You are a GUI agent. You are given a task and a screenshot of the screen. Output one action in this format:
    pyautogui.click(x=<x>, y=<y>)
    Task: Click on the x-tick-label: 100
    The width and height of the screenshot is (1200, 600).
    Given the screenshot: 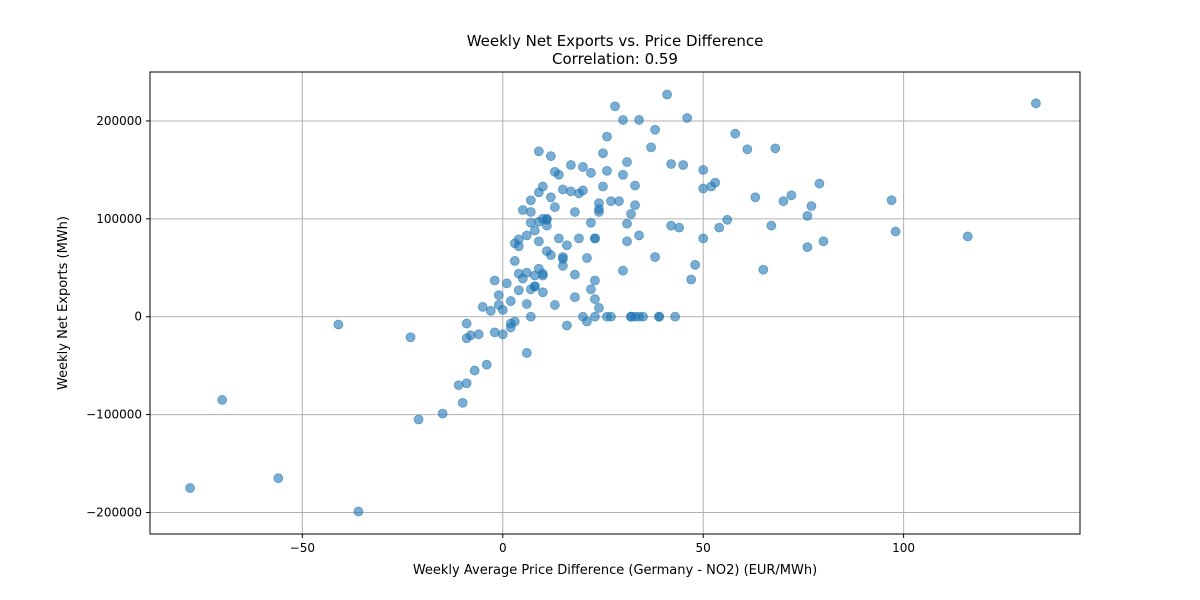 What is the action you would take?
    pyautogui.click(x=903, y=548)
    